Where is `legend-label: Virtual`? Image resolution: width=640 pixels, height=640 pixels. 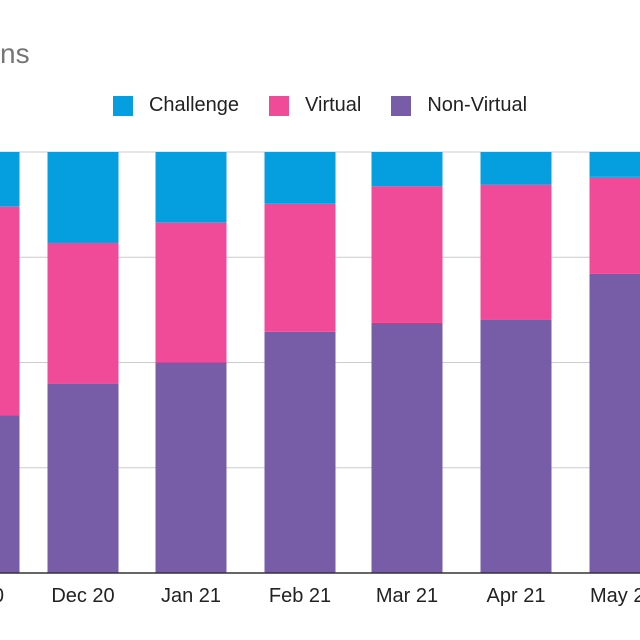
legend-label: Virtual is located at coordinates (333, 105).